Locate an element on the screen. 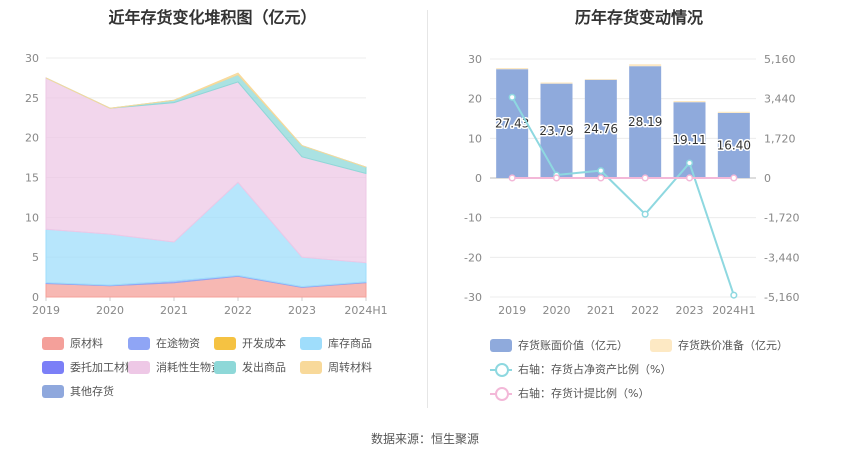 The width and height of the screenshot is (850, 459). right-y-tick-label: -20 is located at coordinates (473, 257).